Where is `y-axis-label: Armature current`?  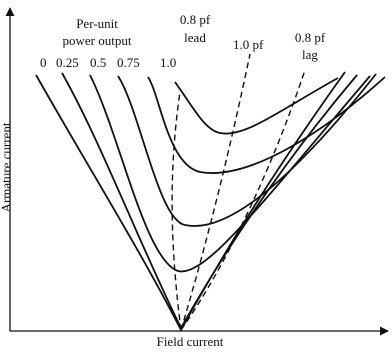 y-axis-label: Armature current is located at coordinates (7, 168).